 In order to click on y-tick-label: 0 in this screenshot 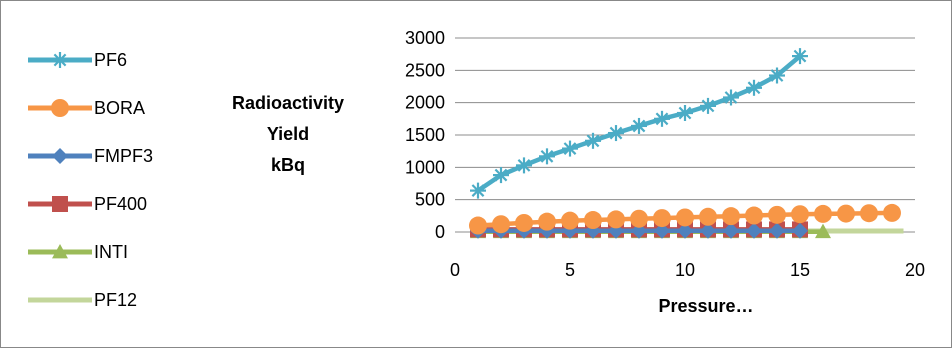, I will do `click(440, 232)`.